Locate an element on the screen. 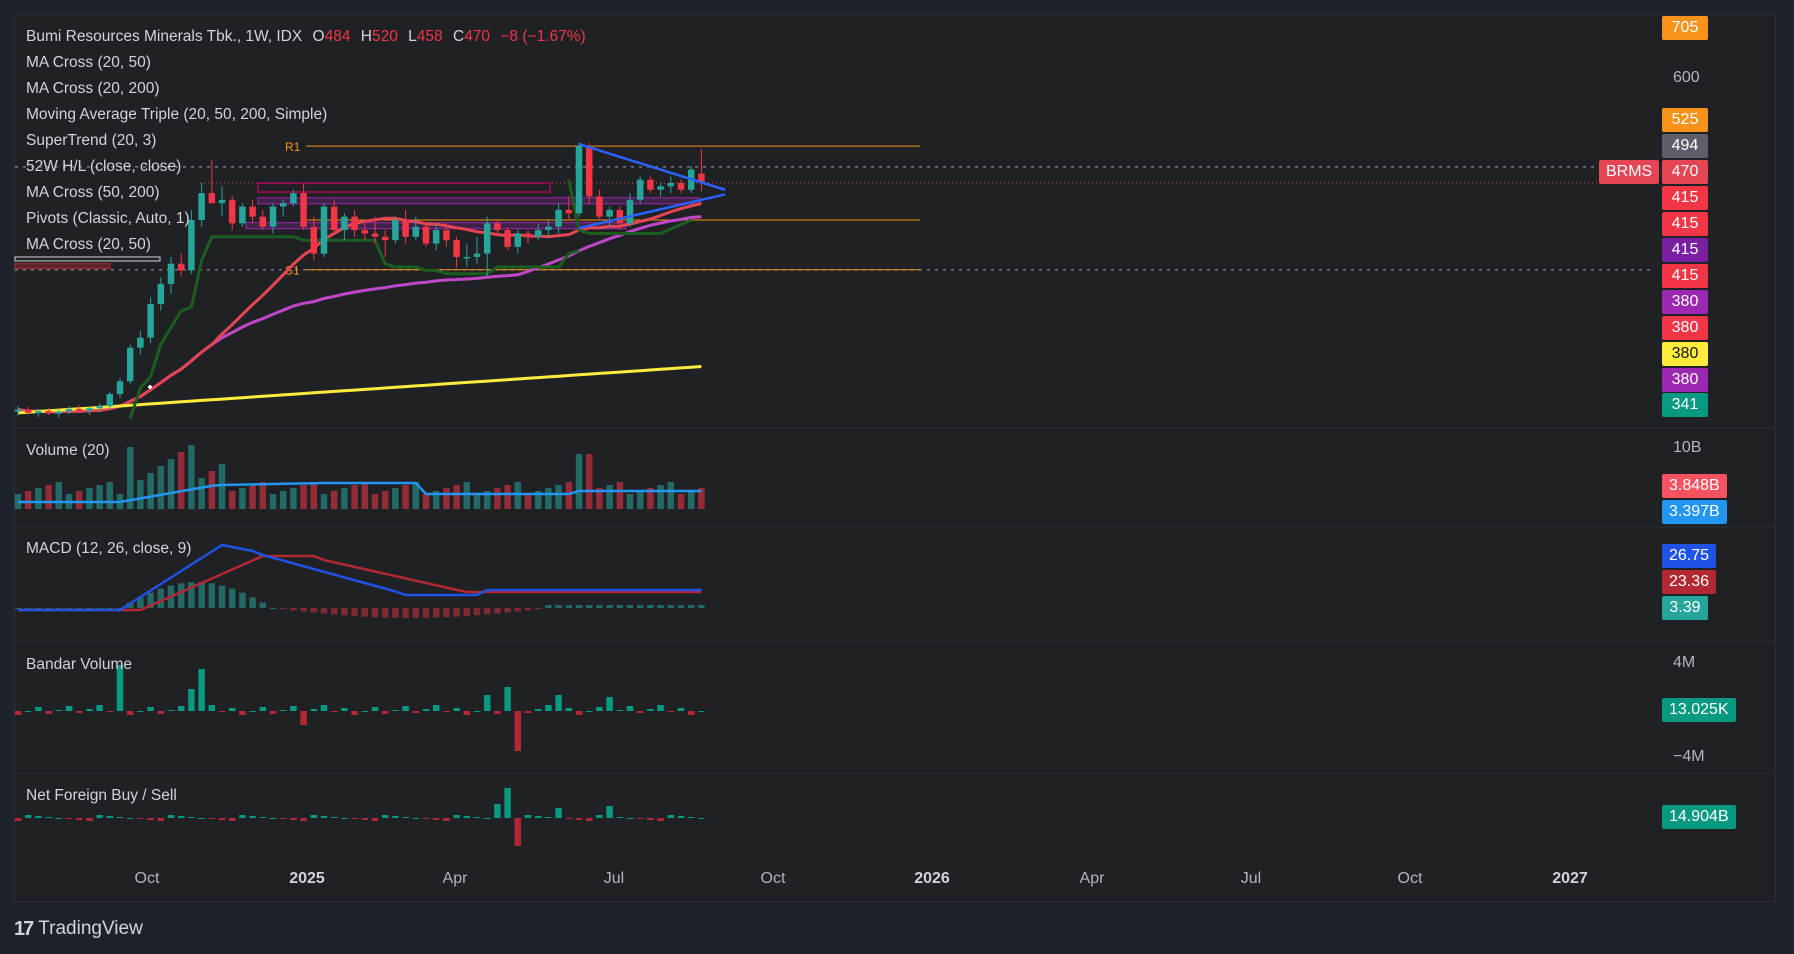 This screenshot has height=954, width=1794. macd-pane-title: MACD (12, 26, close, 9) is located at coordinates (109, 548).